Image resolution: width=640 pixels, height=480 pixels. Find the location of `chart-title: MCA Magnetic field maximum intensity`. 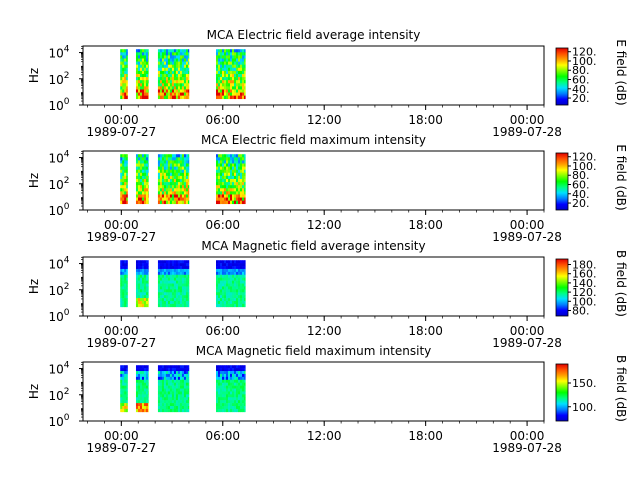

chart-title: MCA Magnetic field maximum intensity is located at coordinates (314, 351).